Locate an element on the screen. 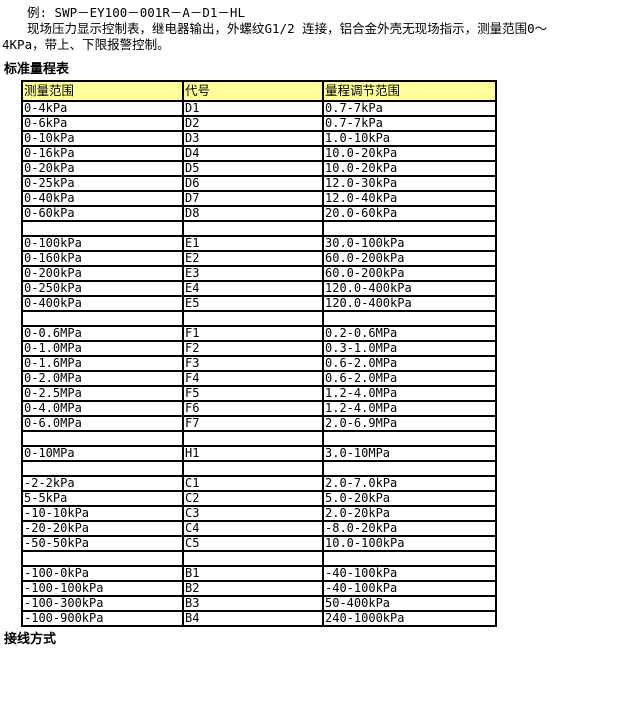 Image resolution: width=638 pixels, height=703 pixels. table-row: -2-2kPa C1 2.0-7.0kPa is located at coordinates (259, 483).